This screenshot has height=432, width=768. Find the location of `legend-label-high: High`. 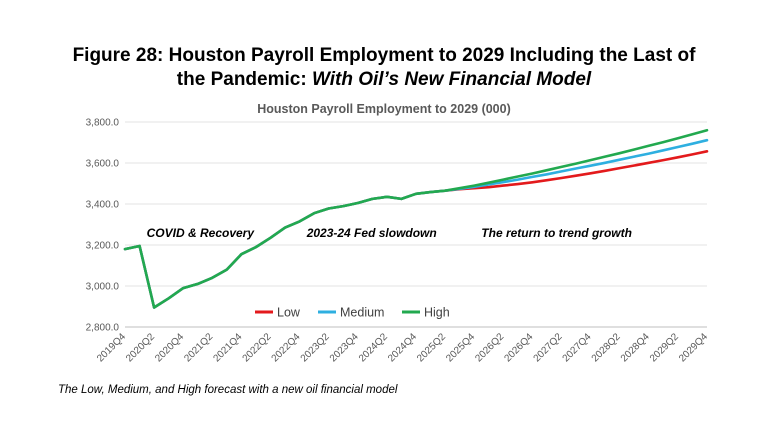

legend-label-high: High is located at coordinates (437, 313).